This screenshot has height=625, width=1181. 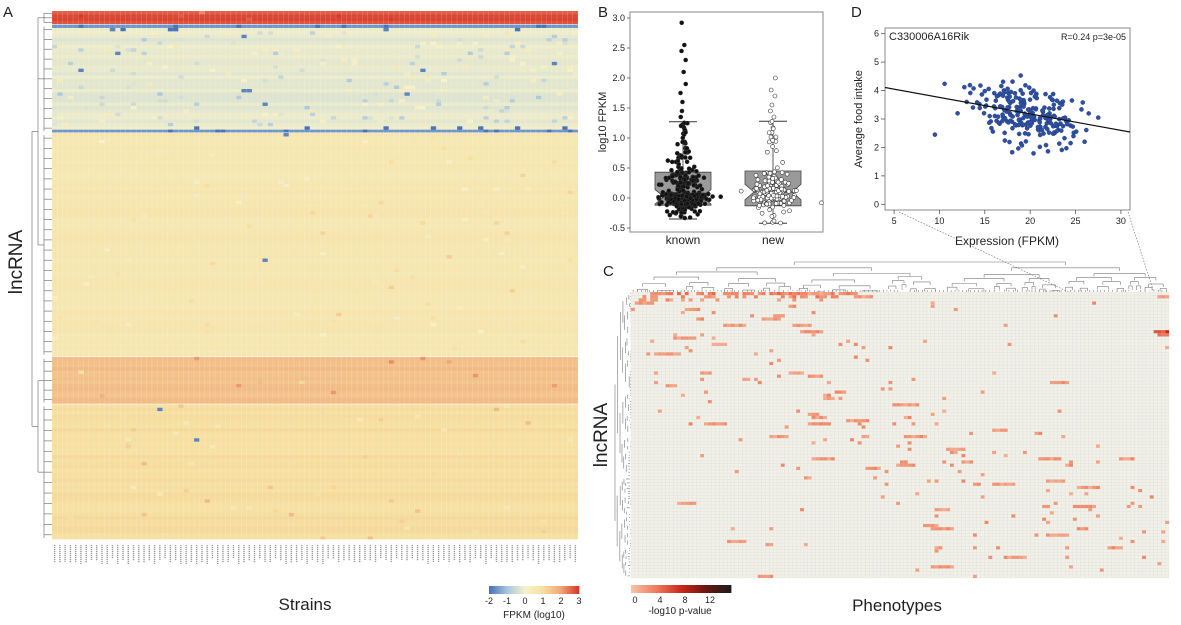 I want to click on b-outlier, so click(x=684, y=45).